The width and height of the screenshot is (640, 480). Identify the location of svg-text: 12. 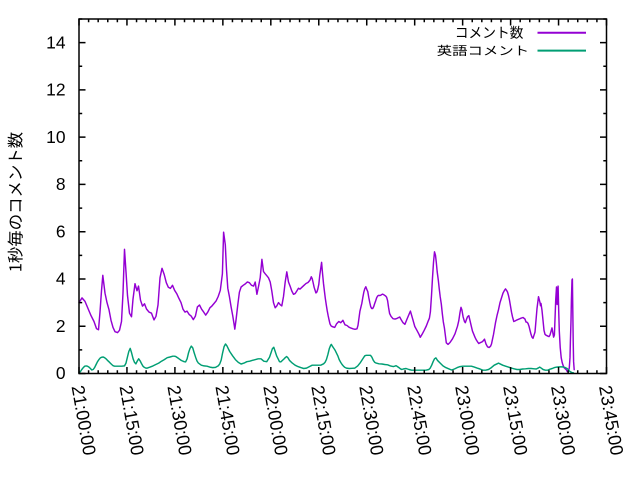
(55, 90).